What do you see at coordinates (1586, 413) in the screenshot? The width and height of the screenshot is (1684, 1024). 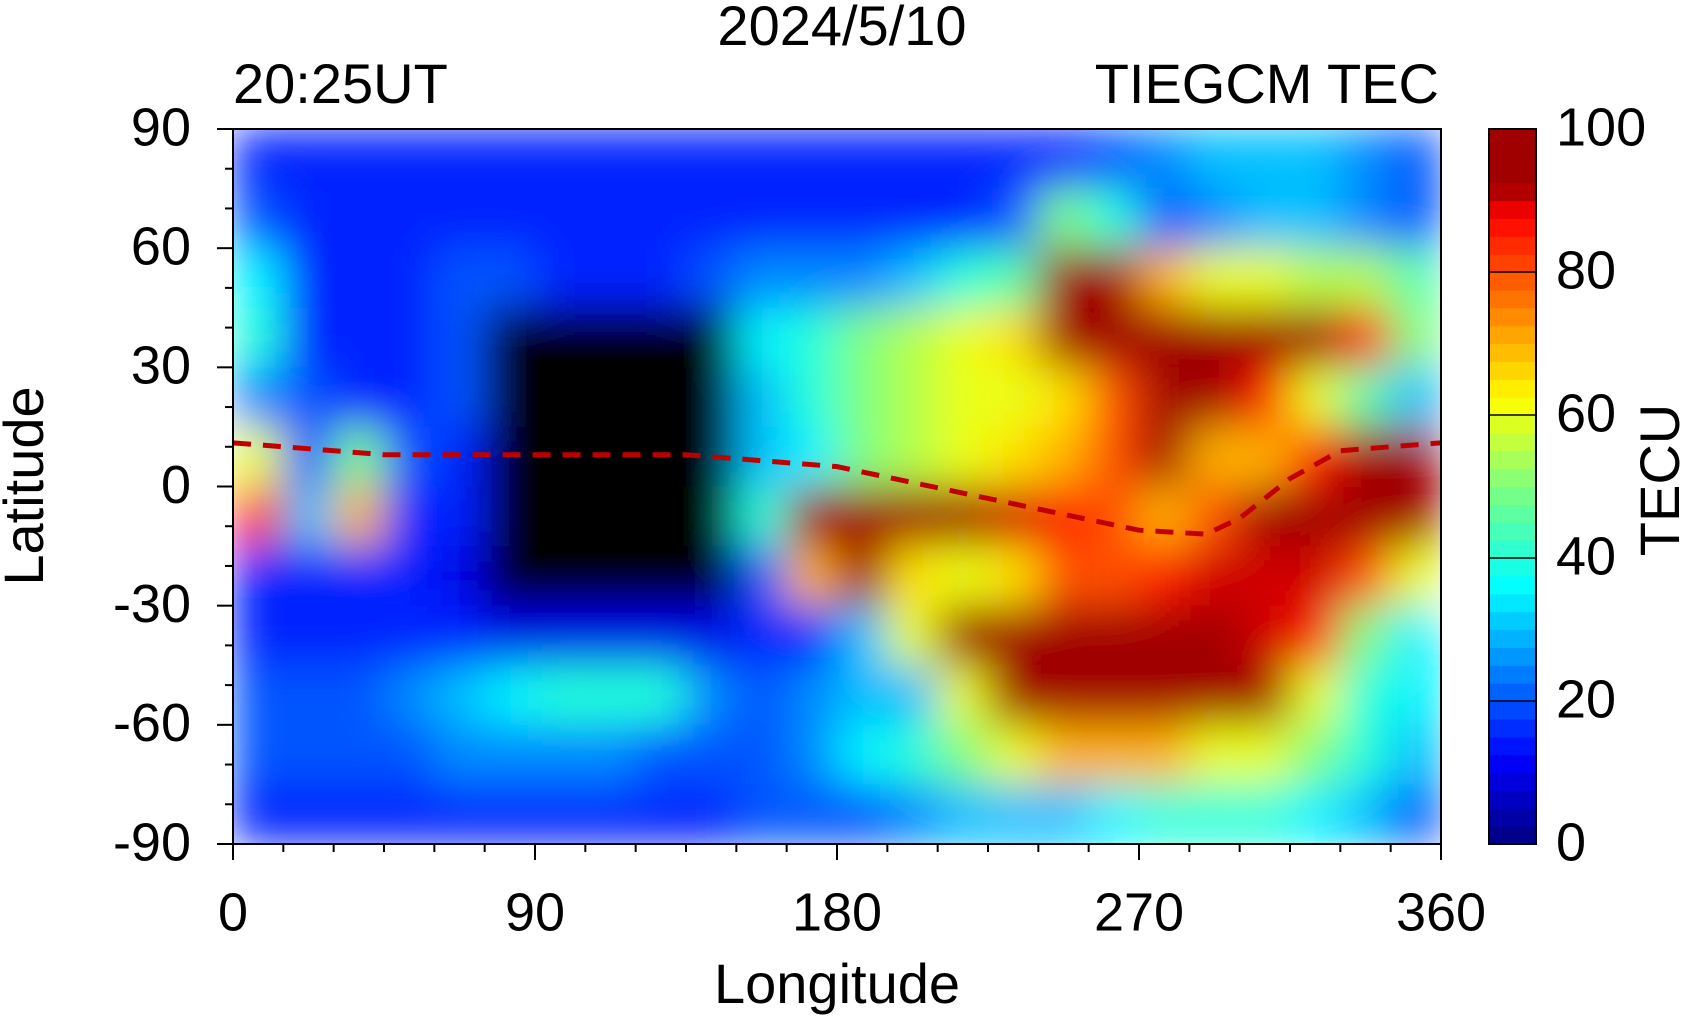 I see `colorbar-tick-label: 60` at bounding box center [1586, 413].